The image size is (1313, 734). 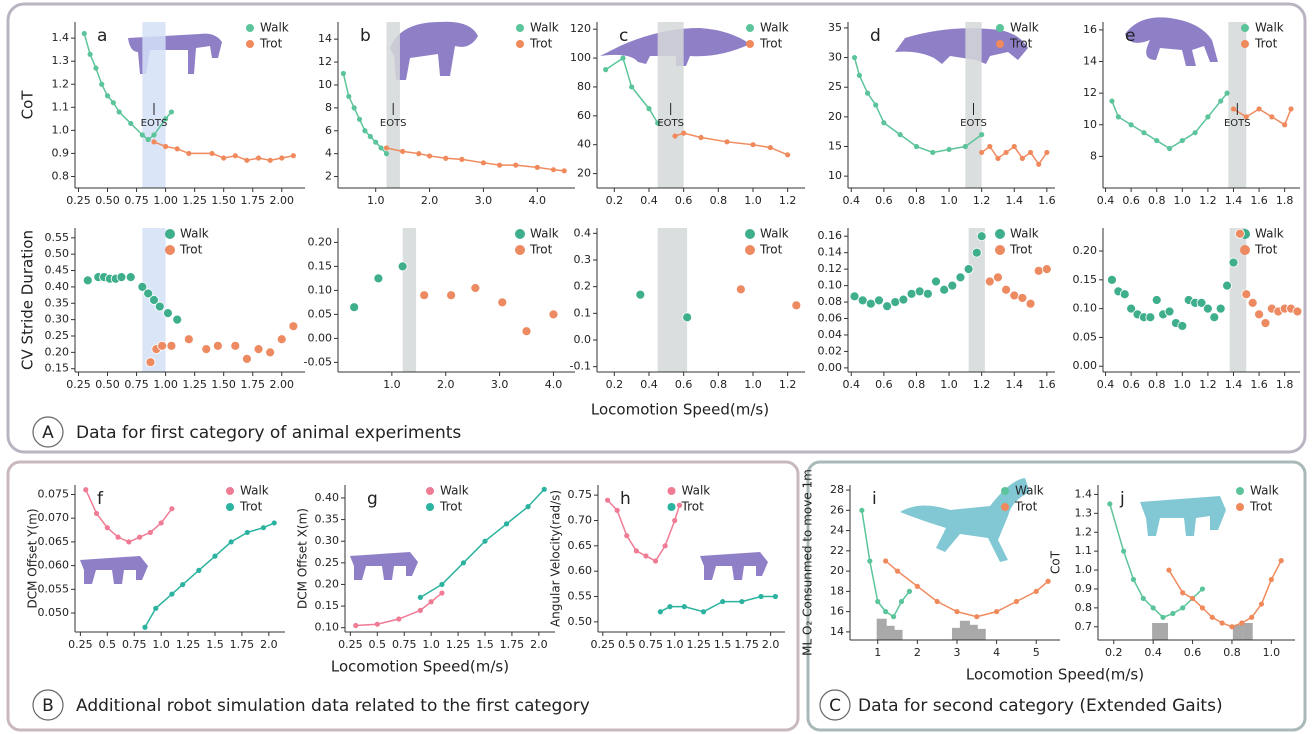 What do you see at coordinates (556, 558) in the screenshot?
I see `y-axis-label: Angular Velocity(rad/s)` at bounding box center [556, 558].